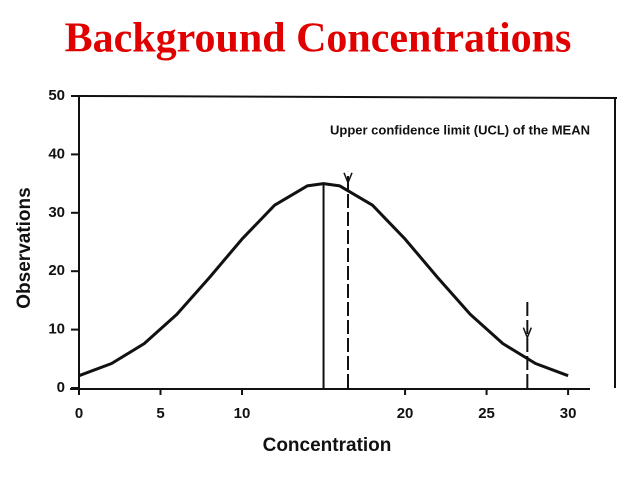 The width and height of the screenshot is (640, 480). Describe the element at coordinates (568, 413) in the screenshot. I see `x-tick-label: 30` at that location.